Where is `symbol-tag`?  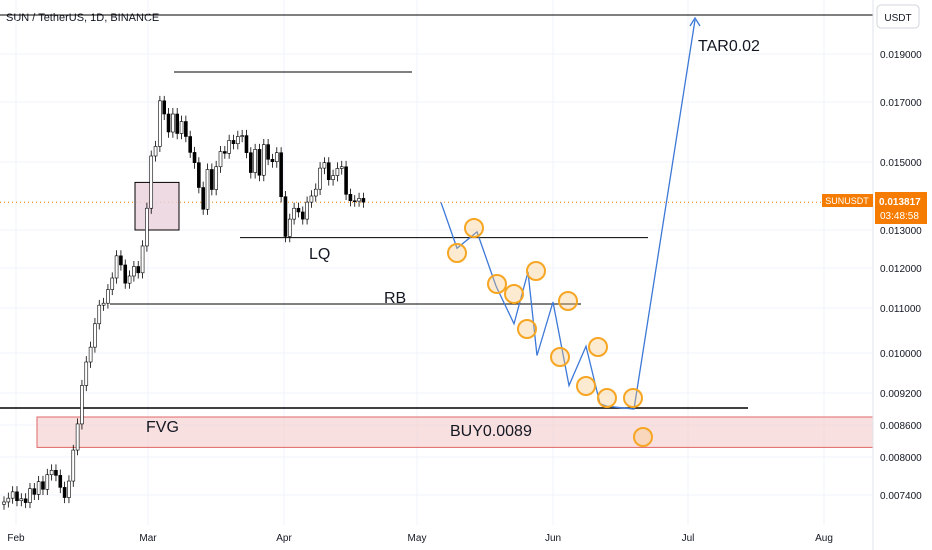 symbol-tag is located at coordinates (847, 200).